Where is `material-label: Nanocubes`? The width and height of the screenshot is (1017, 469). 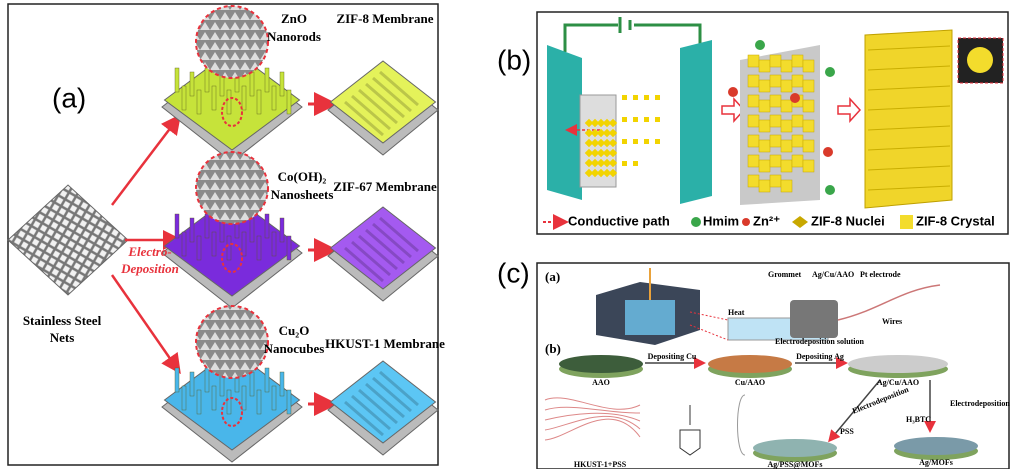
material-label: Nanocubes is located at coordinates (294, 348).